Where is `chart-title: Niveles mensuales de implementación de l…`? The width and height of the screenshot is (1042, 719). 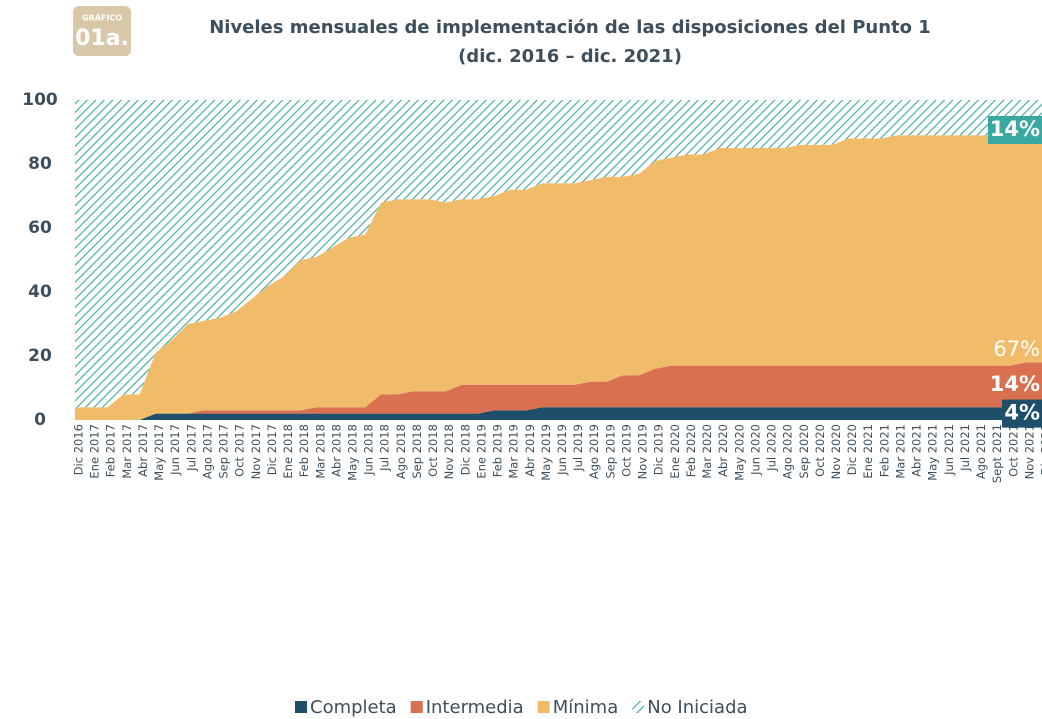 chart-title: Niveles mensuales de implementación de l… is located at coordinates (570, 27).